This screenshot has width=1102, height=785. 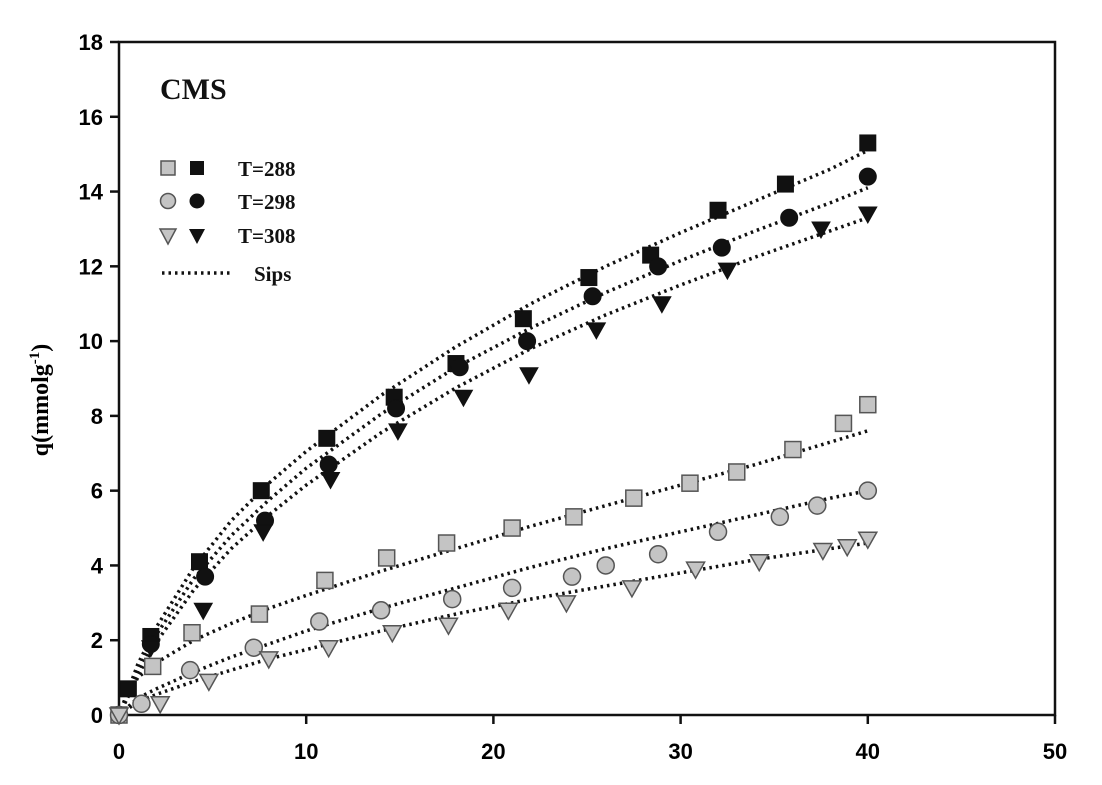 I want to click on legend-entry-298: T=298, so click(x=227, y=202).